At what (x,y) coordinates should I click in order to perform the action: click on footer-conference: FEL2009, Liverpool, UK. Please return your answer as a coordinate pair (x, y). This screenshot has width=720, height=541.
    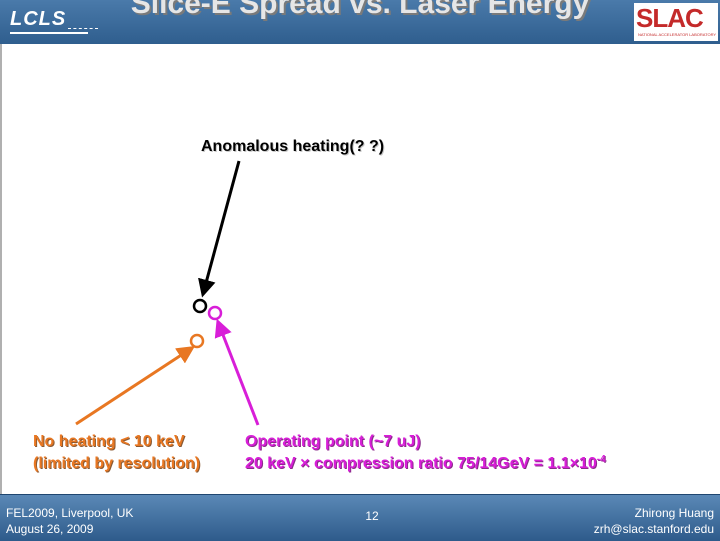
    Looking at the image, I should click on (70, 513).